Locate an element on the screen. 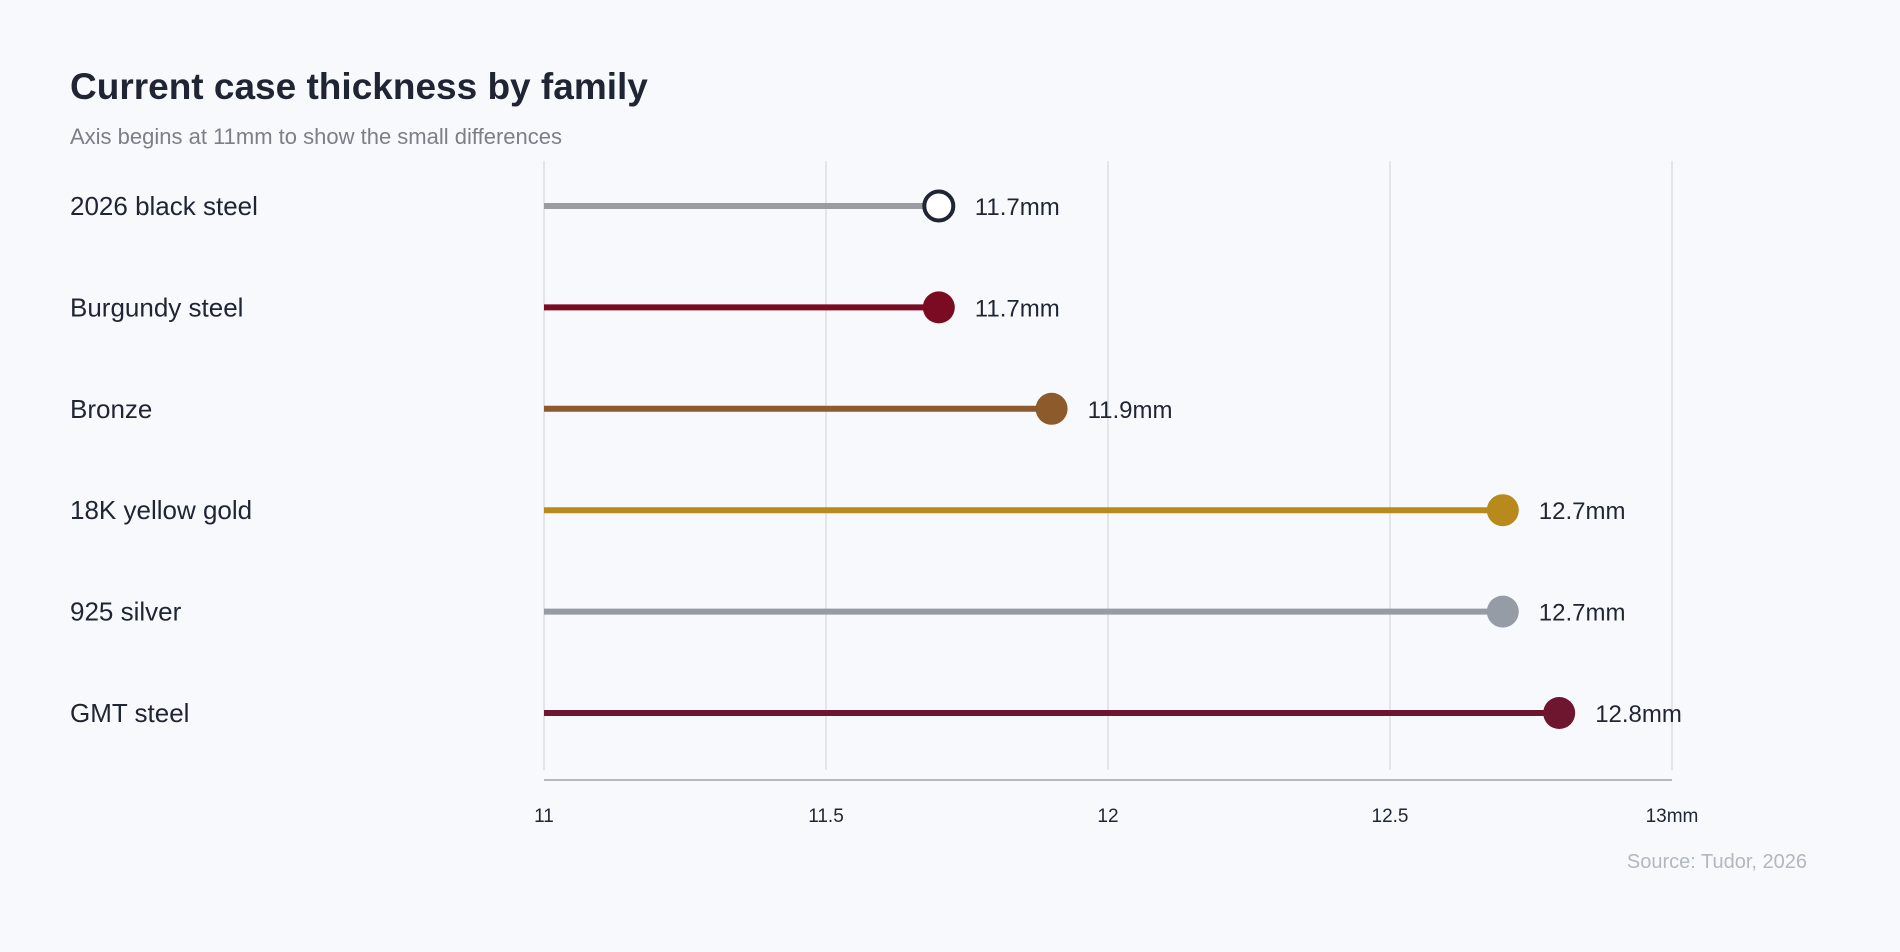 The width and height of the screenshot is (1900, 952). category-label: 18K yellow gold is located at coordinates (161, 510).